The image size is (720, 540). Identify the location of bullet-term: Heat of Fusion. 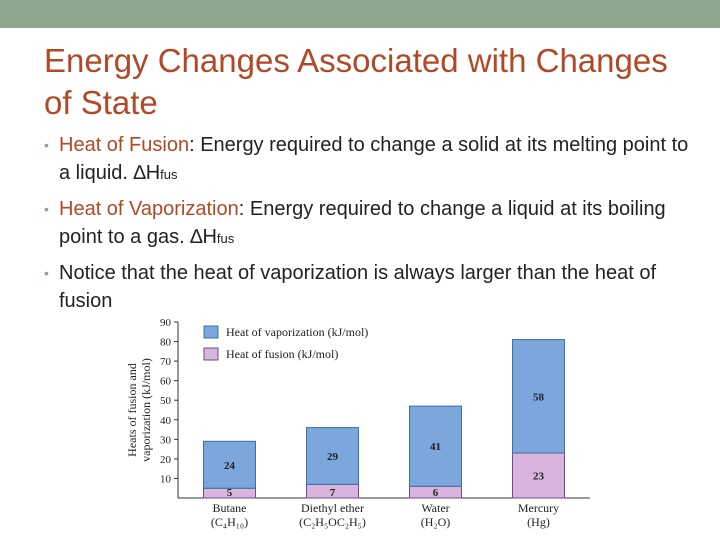
(124, 145).